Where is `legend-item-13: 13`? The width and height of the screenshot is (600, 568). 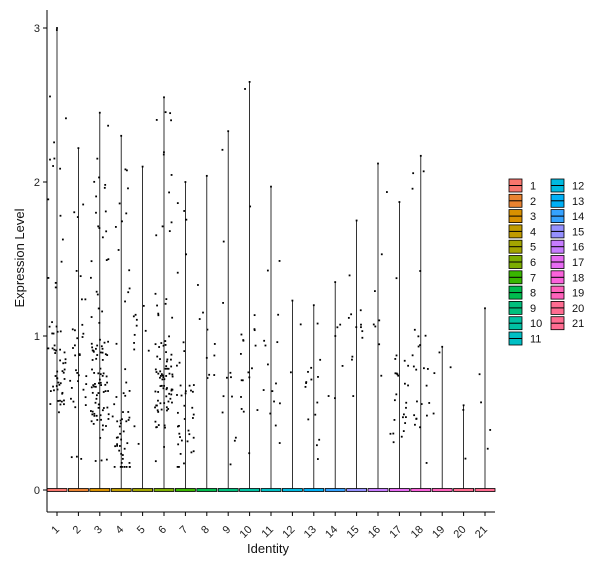
legend-item-13: 13 is located at coordinates (567, 200).